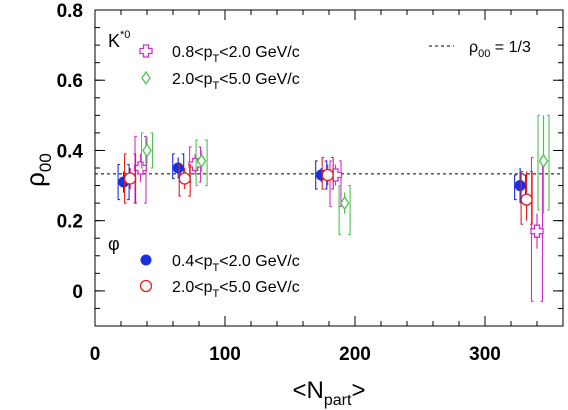 The width and height of the screenshot is (568, 410). Describe the element at coordinates (114, 244) in the screenshot. I see `legend-group-title-phi: φ` at that location.